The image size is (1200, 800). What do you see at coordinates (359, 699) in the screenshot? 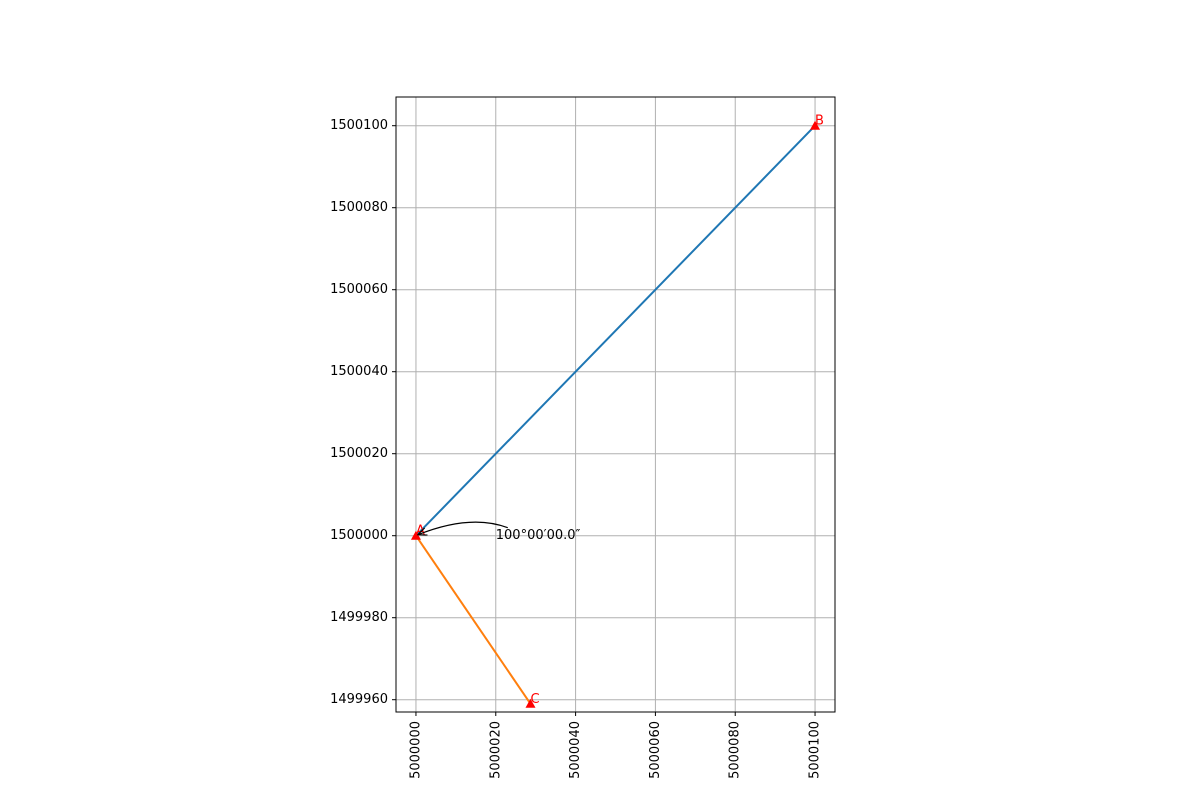
I see `y-tick-label: 1499960` at bounding box center [359, 699].